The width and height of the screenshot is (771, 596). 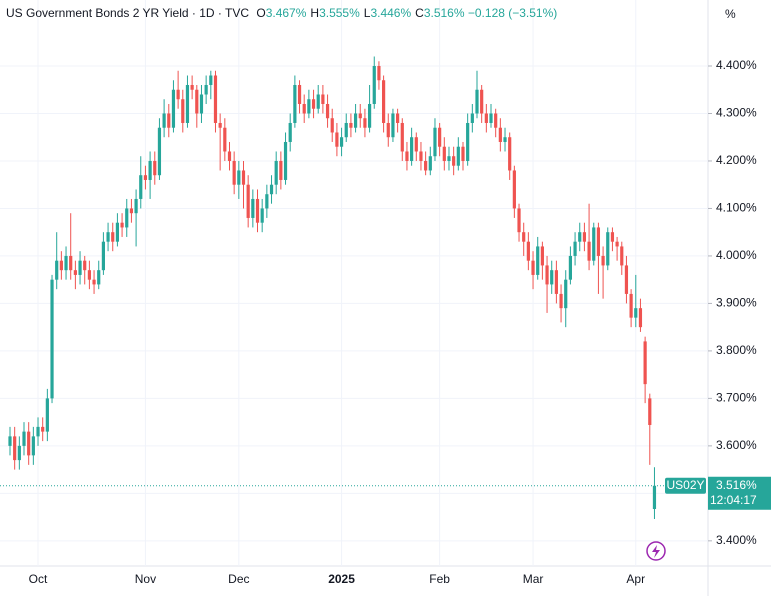 I want to click on countdown: 12:04:17, so click(x=733, y=500).